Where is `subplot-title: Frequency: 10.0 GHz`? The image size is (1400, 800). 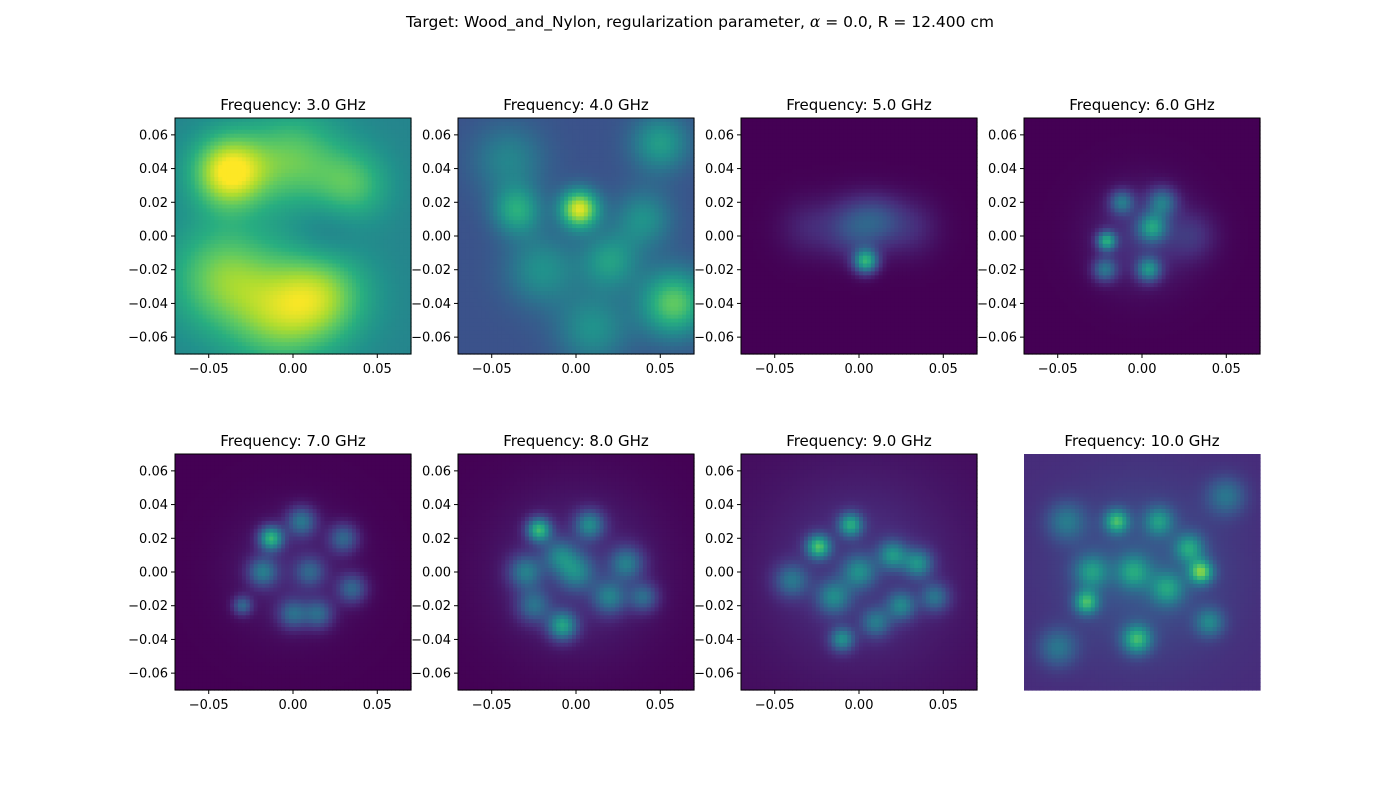
subplot-title: Frequency: 10.0 GHz is located at coordinates (1141, 441).